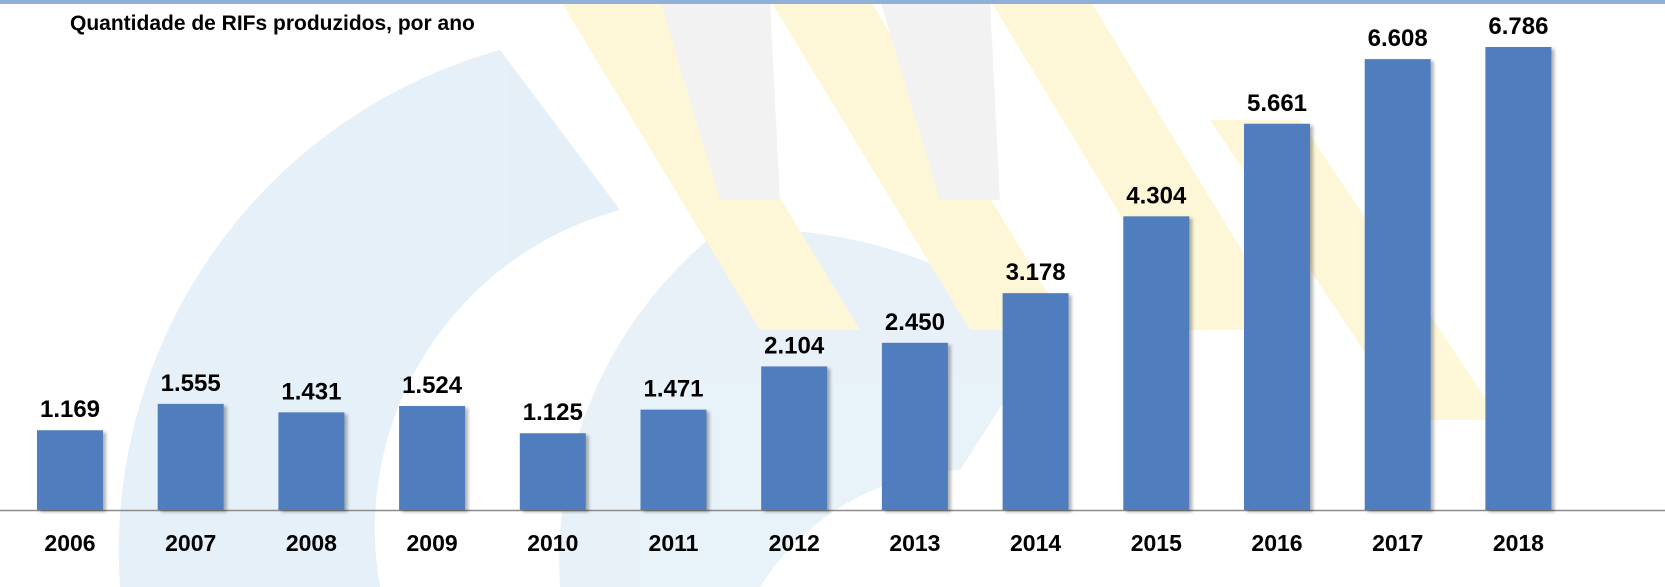 The height and width of the screenshot is (587, 1665). What do you see at coordinates (552, 543) in the screenshot?
I see `x-tick-label: 2010` at bounding box center [552, 543].